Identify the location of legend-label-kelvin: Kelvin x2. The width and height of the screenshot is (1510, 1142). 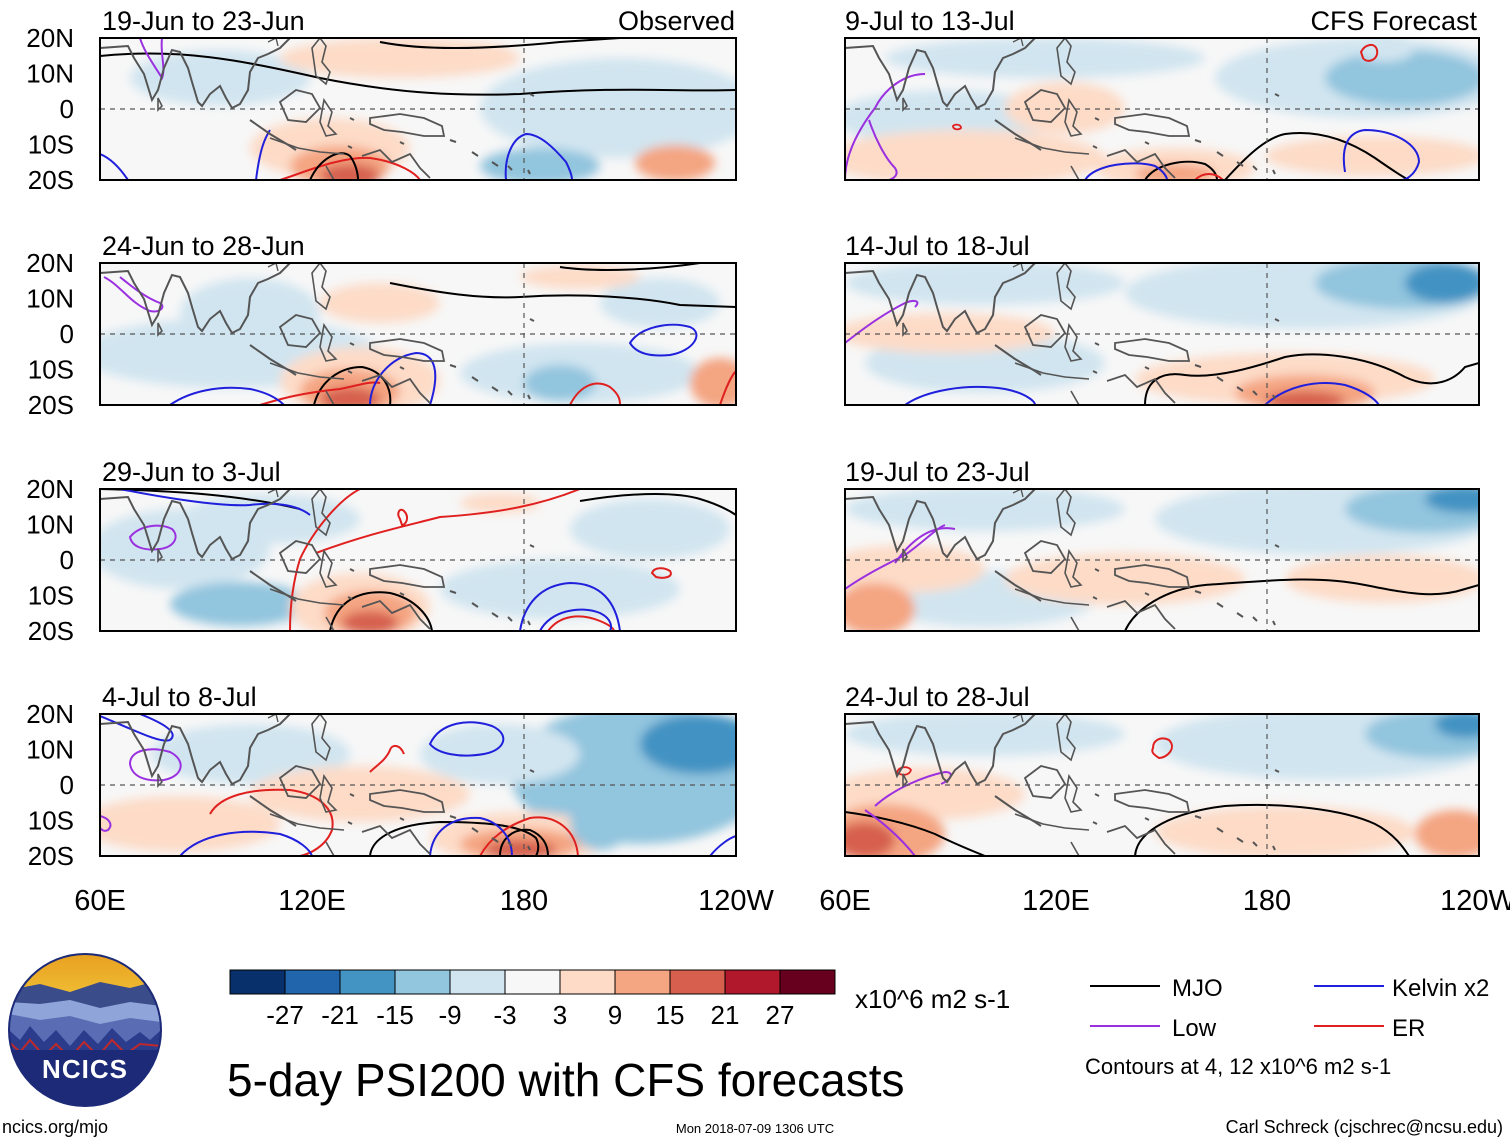
(1440, 988).